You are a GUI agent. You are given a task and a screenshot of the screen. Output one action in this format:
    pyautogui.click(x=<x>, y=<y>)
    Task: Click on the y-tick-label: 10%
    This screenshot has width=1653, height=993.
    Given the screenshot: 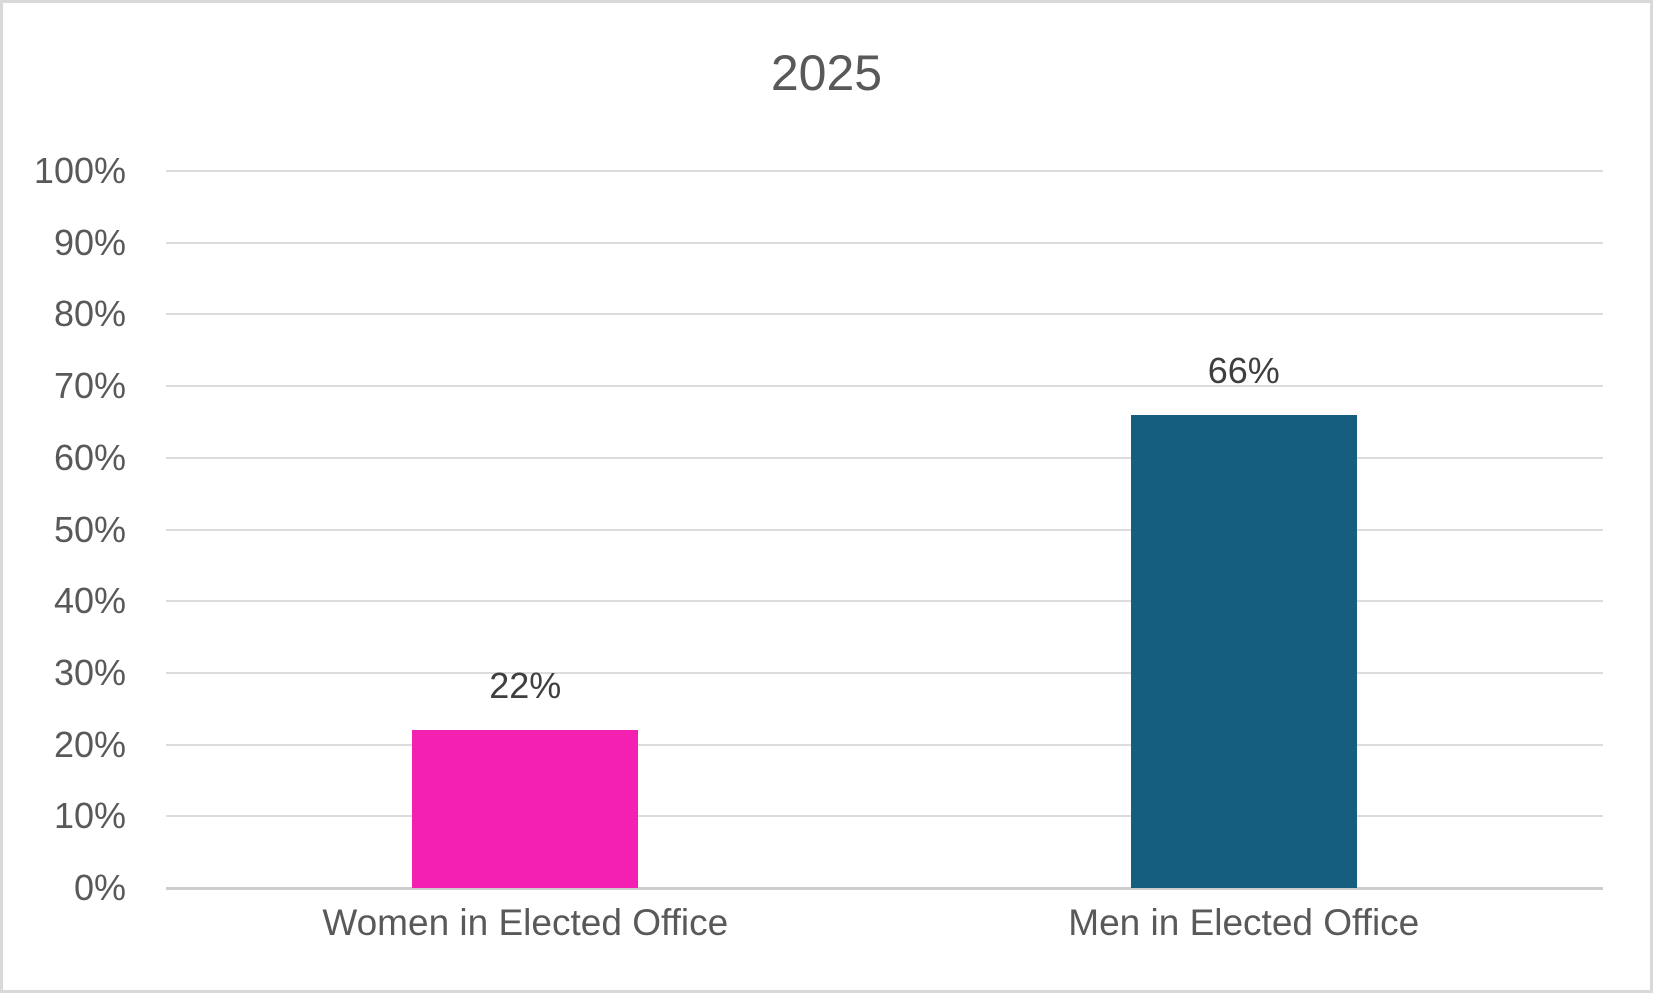 What is the action you would take?
    pyautogui.click(x=89, y=816)
    